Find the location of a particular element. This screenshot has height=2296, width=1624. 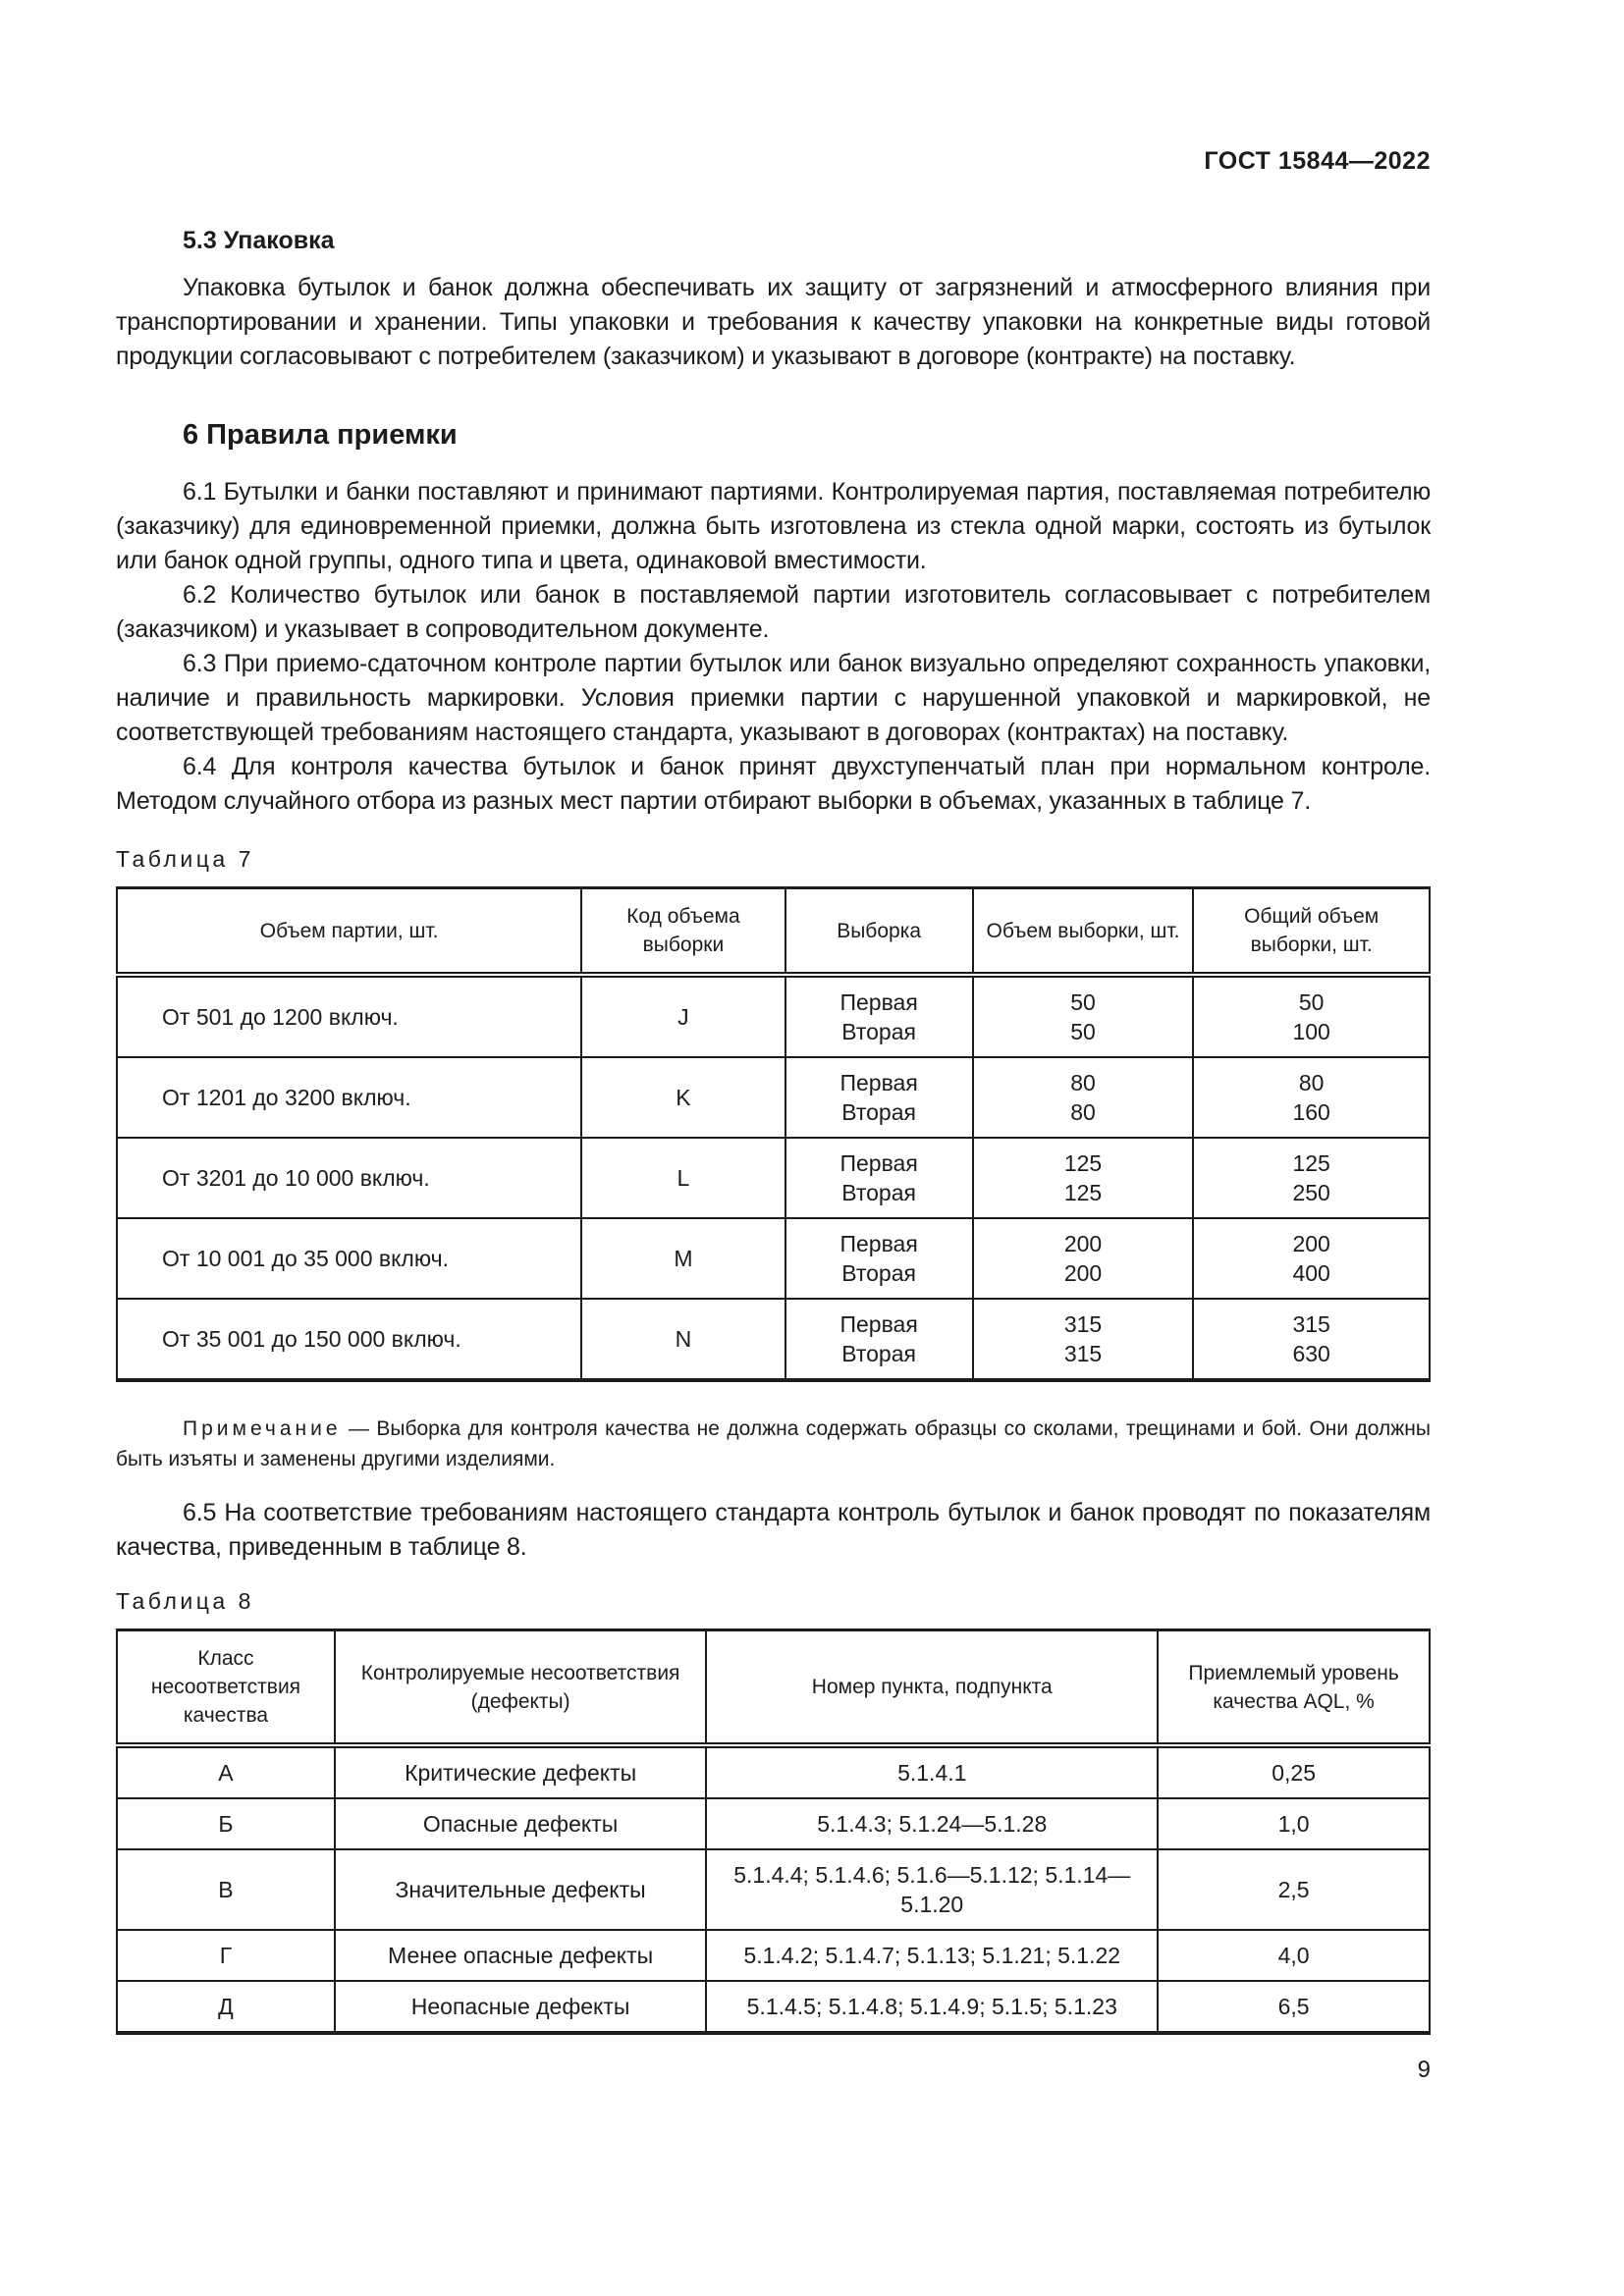

sample-code-cell: J is located at coordinates (683, 1016).